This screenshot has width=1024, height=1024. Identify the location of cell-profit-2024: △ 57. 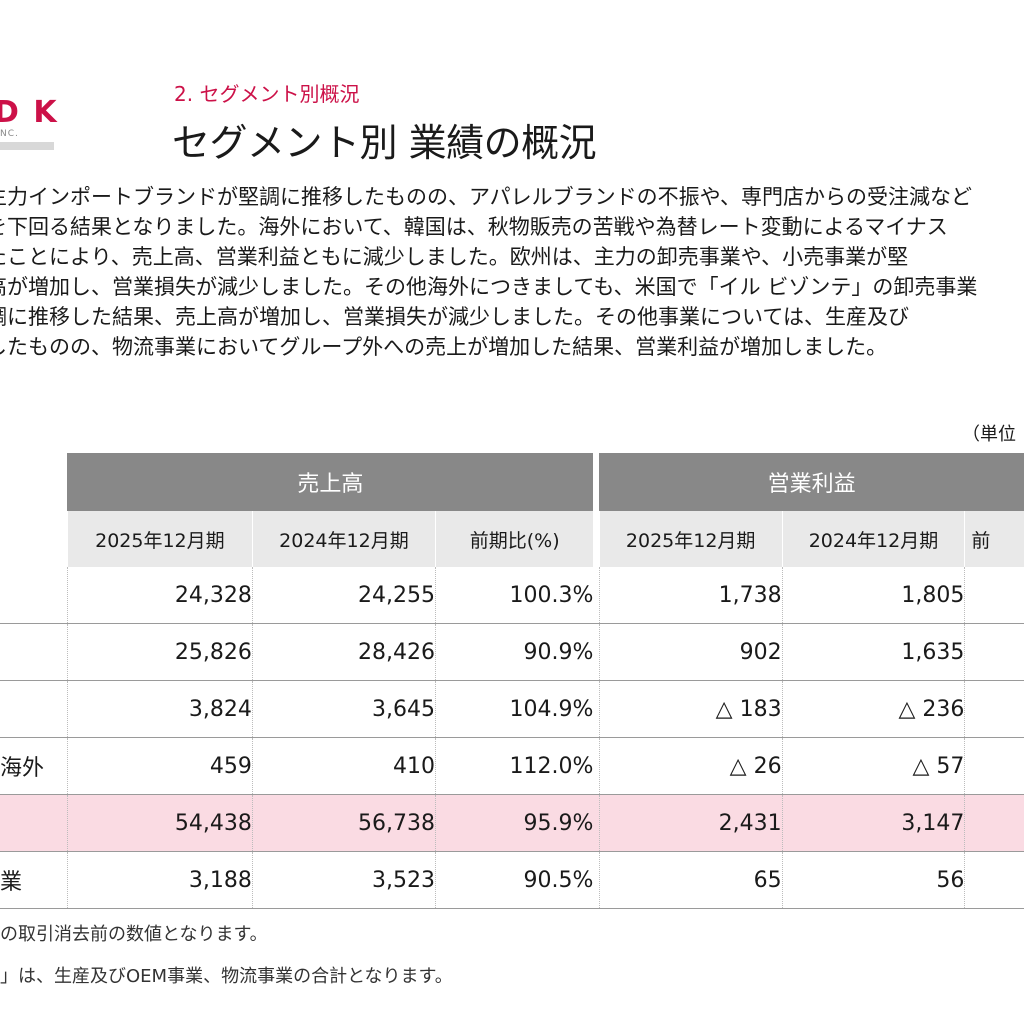
(873, 766).